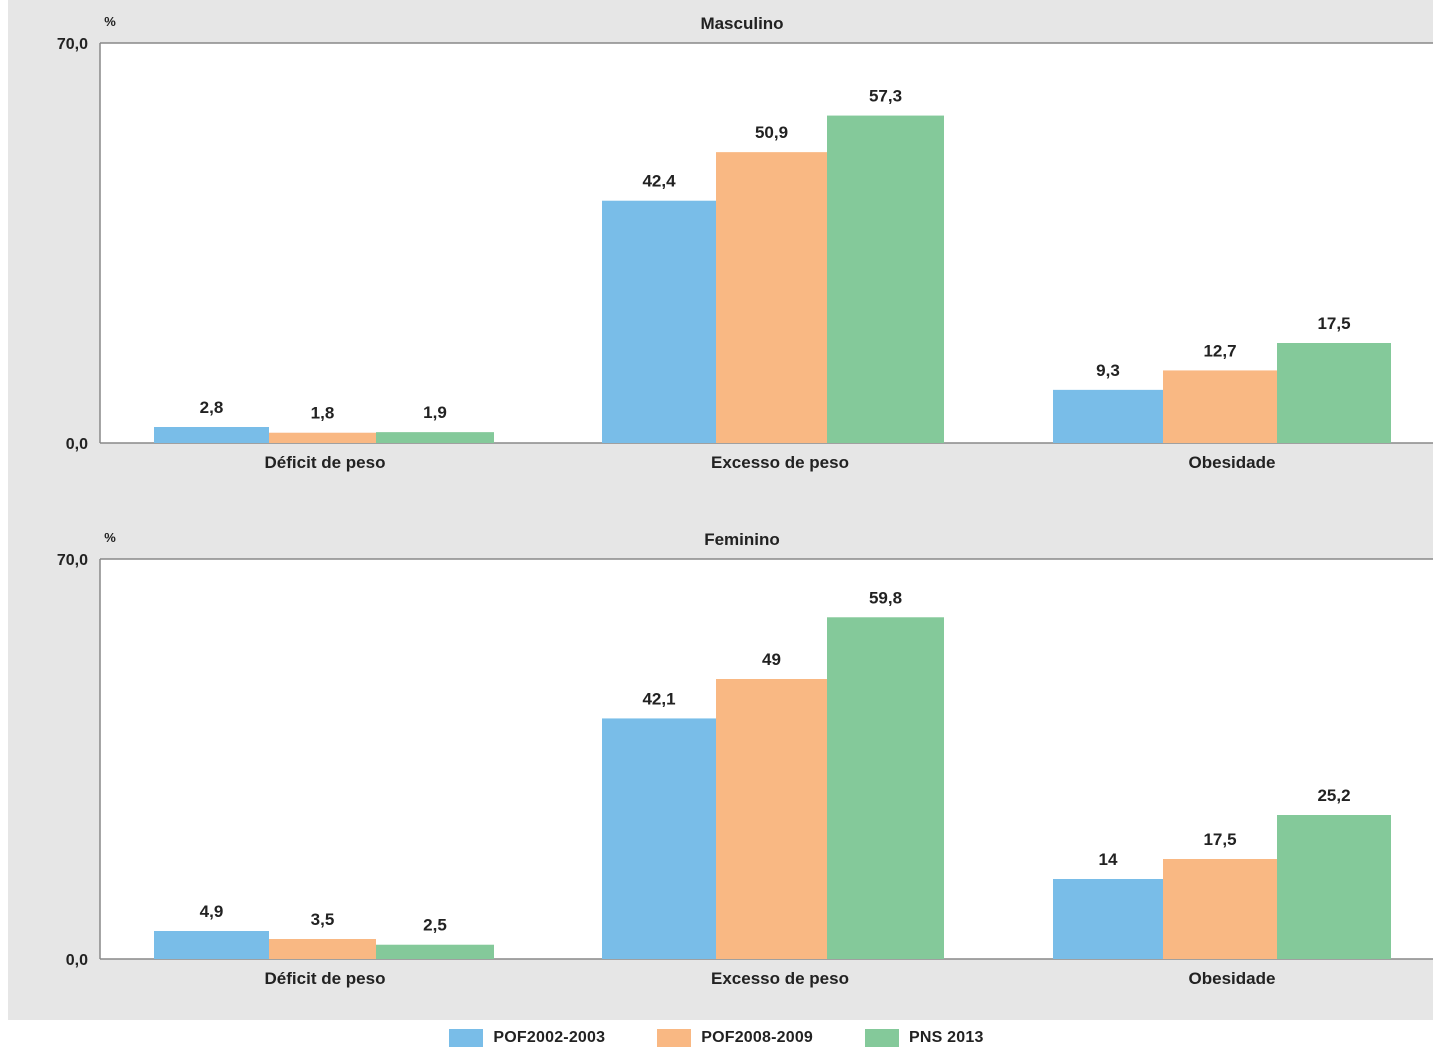 This screenshot has height=1050, width=1433. What do you see at coordinates (435, 412) in the screenshot?
I see `bar-value-label: 1,9` at bounding box center [435, 412].